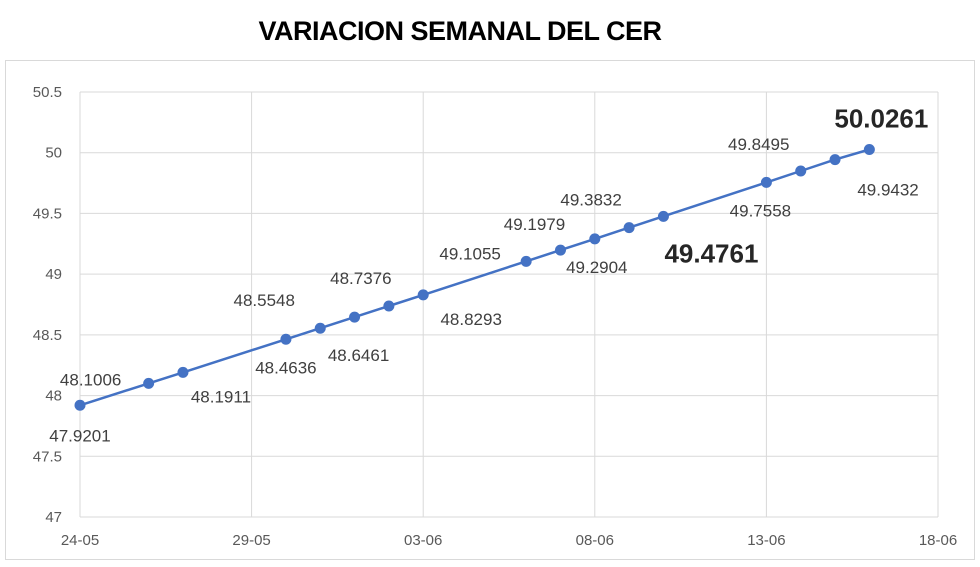 The height and width of the screenshot is (567, 980). Describe the element at coordinates (221, 396) in the screenshot. I see `data-label: 48.1911` at that location.